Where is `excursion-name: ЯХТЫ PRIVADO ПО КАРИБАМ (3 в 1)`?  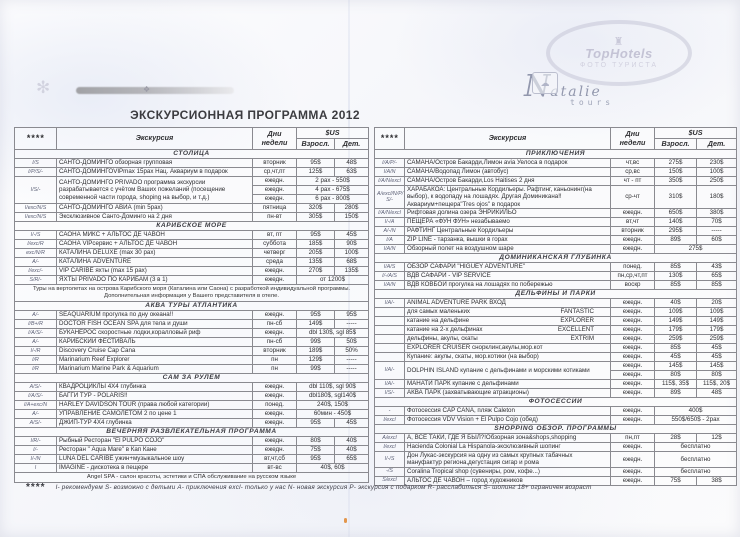
excursion-name: ЯХТЫ PRIVADO ПО КАРИБАМ (3 в 1) is located at coordinates (113, 280).